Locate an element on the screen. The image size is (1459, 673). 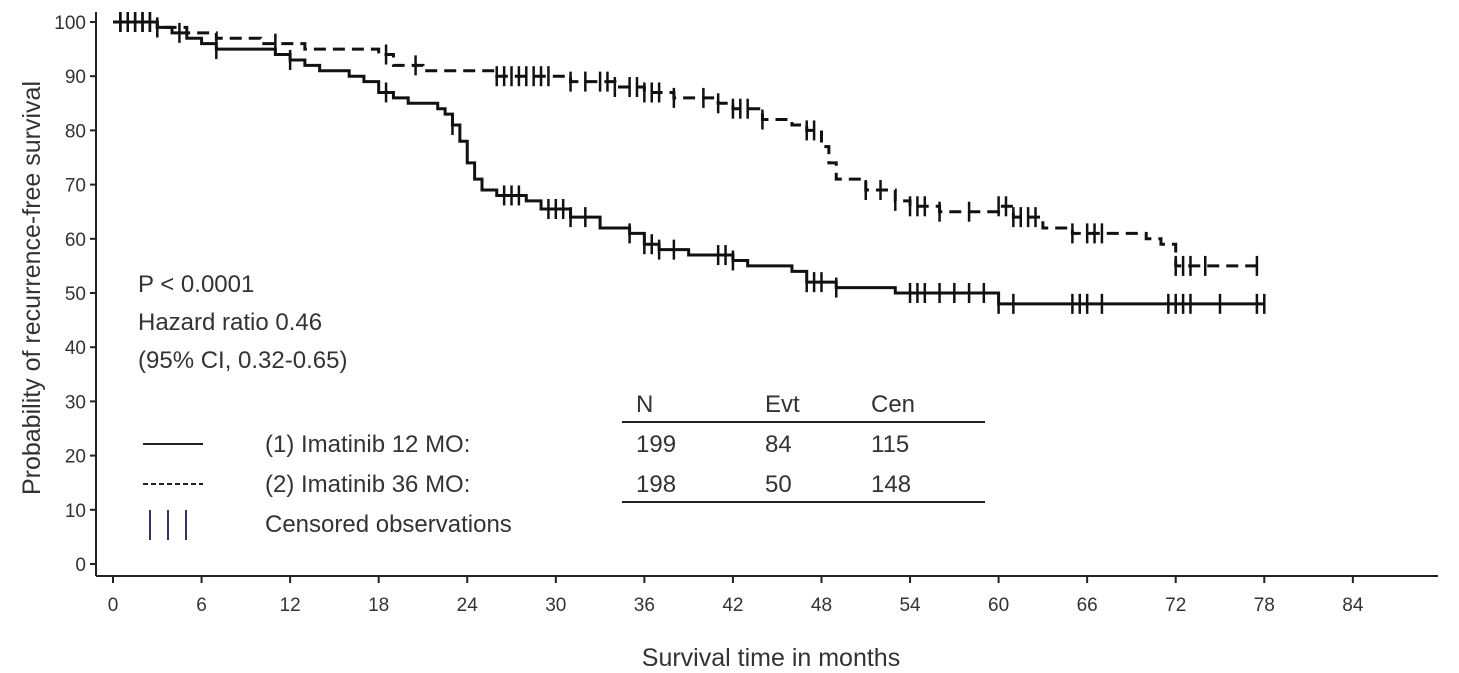
x-tick-label: 24 is located at coordinates (468, 605).